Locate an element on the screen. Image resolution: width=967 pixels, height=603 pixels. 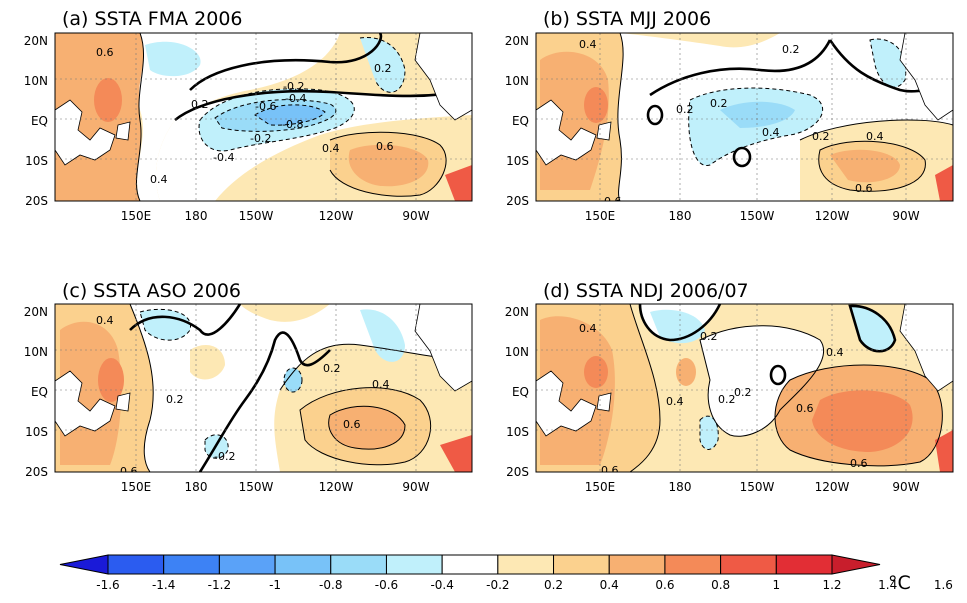
panel-d-title: (d) SSTA NDJ 2006/07 is located at coordinates (646, 291).